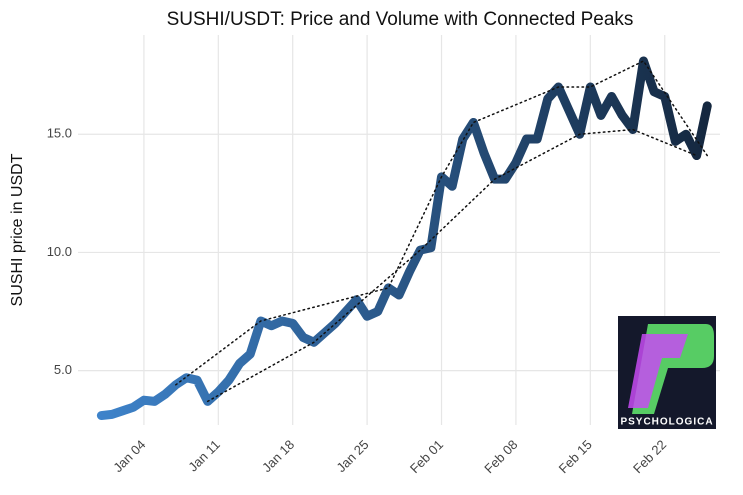  What do you see at coordinates (666, 422) in the screenshot?
I see `logo-text: PSYCHOLOGICA` at bounding box center [666, 422].